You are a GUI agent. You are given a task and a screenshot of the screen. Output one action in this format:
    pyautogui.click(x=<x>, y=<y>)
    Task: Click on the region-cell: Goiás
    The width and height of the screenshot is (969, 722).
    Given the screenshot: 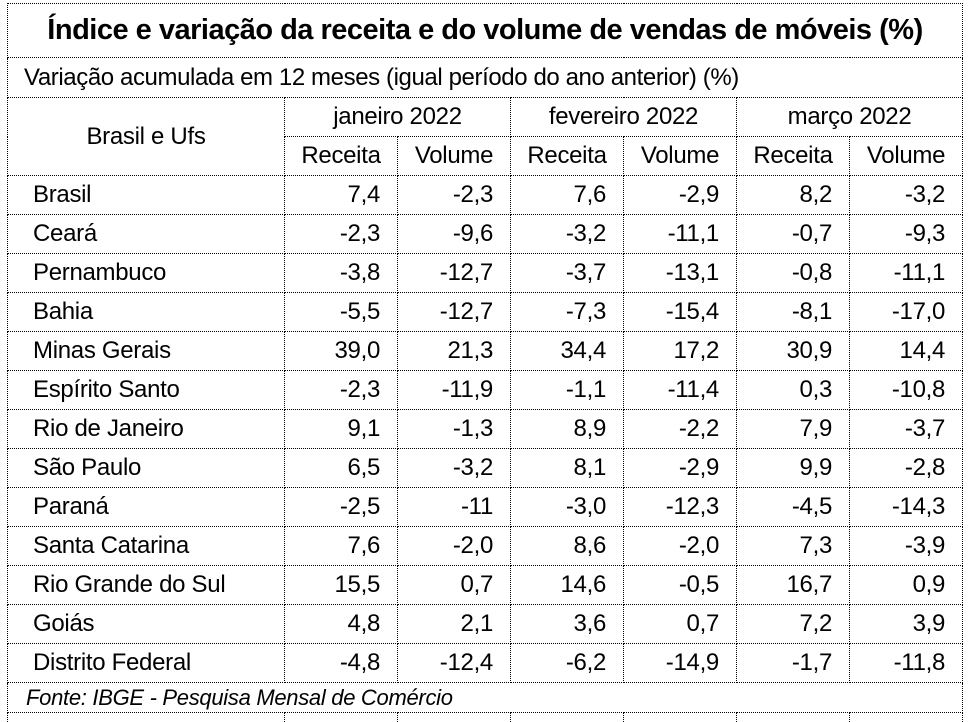 What is the action you would take?
    pyautogui.click(x=146, y=624)
    